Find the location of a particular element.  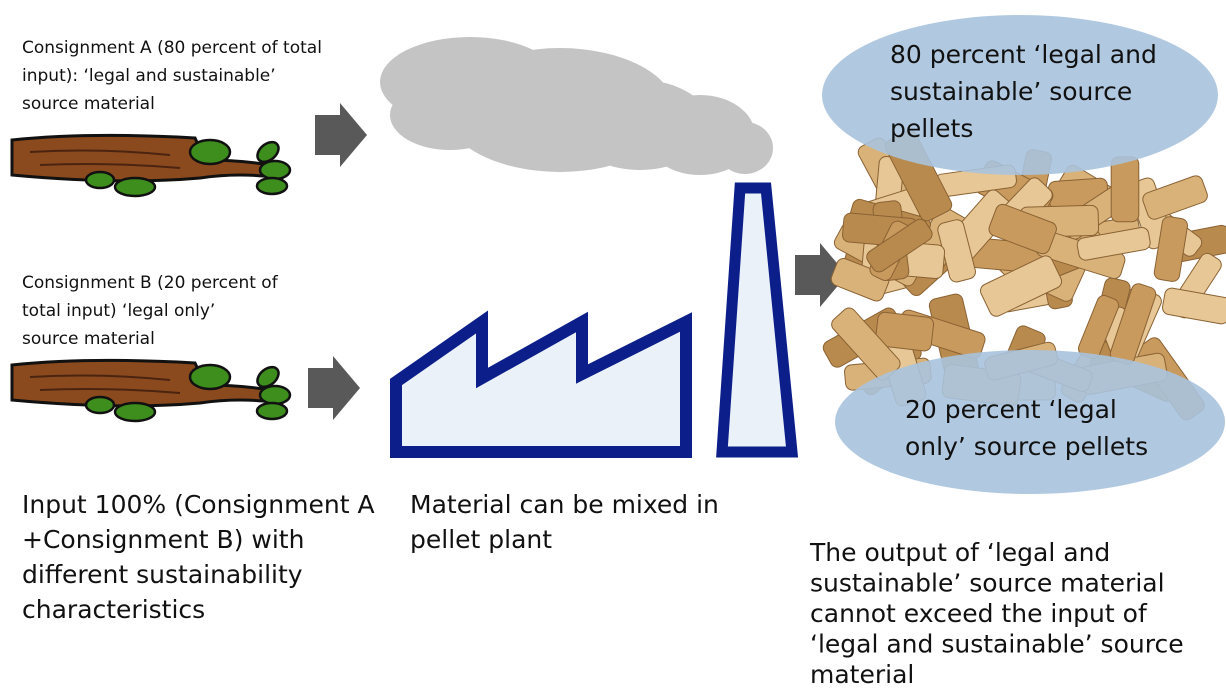

label-line: Consignment A (80 percent of total is located at coordinates (172, 48).